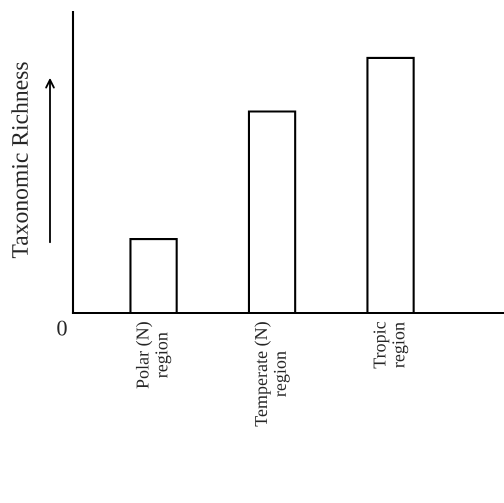 Image resolution: width=504 pixels, height=503 pixels. I want to click on text: 0, so click(62, 328).